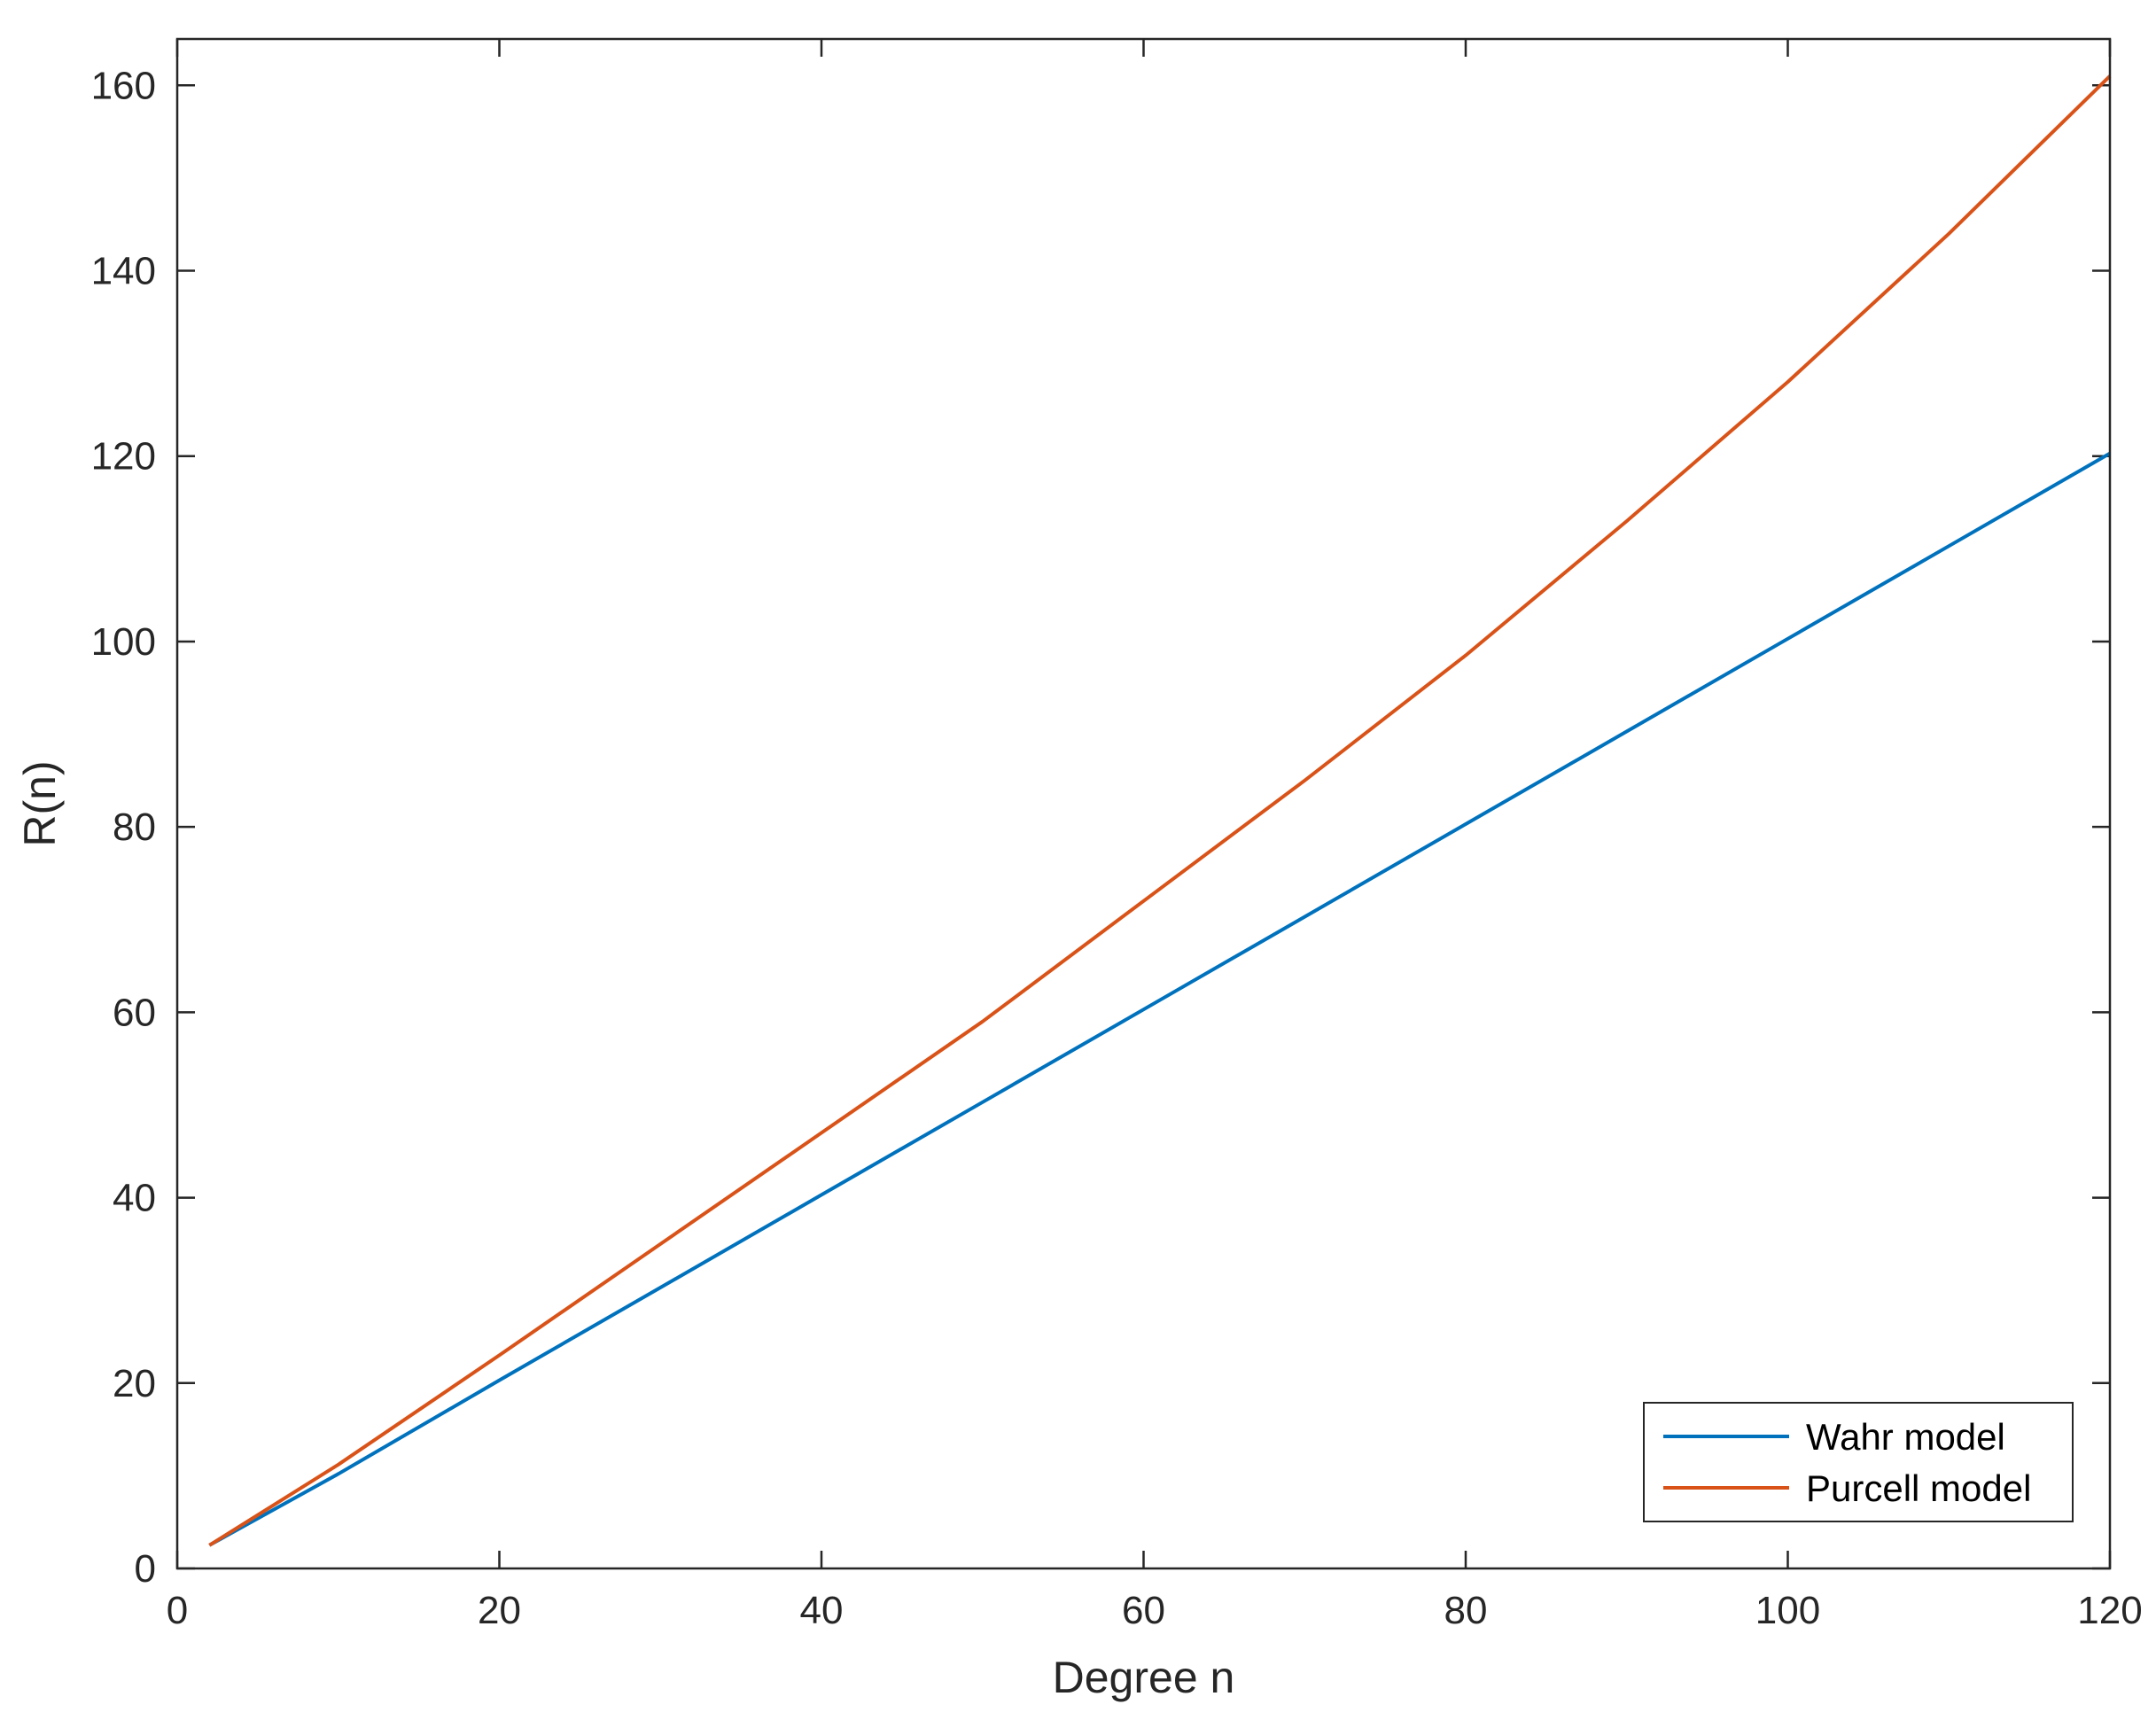 The height and width of the screenshot is (1712, 2156). Describe the element at coordinates (499, 1610) in the screenshot. I see `x-tick-label-20: 20` at that location.